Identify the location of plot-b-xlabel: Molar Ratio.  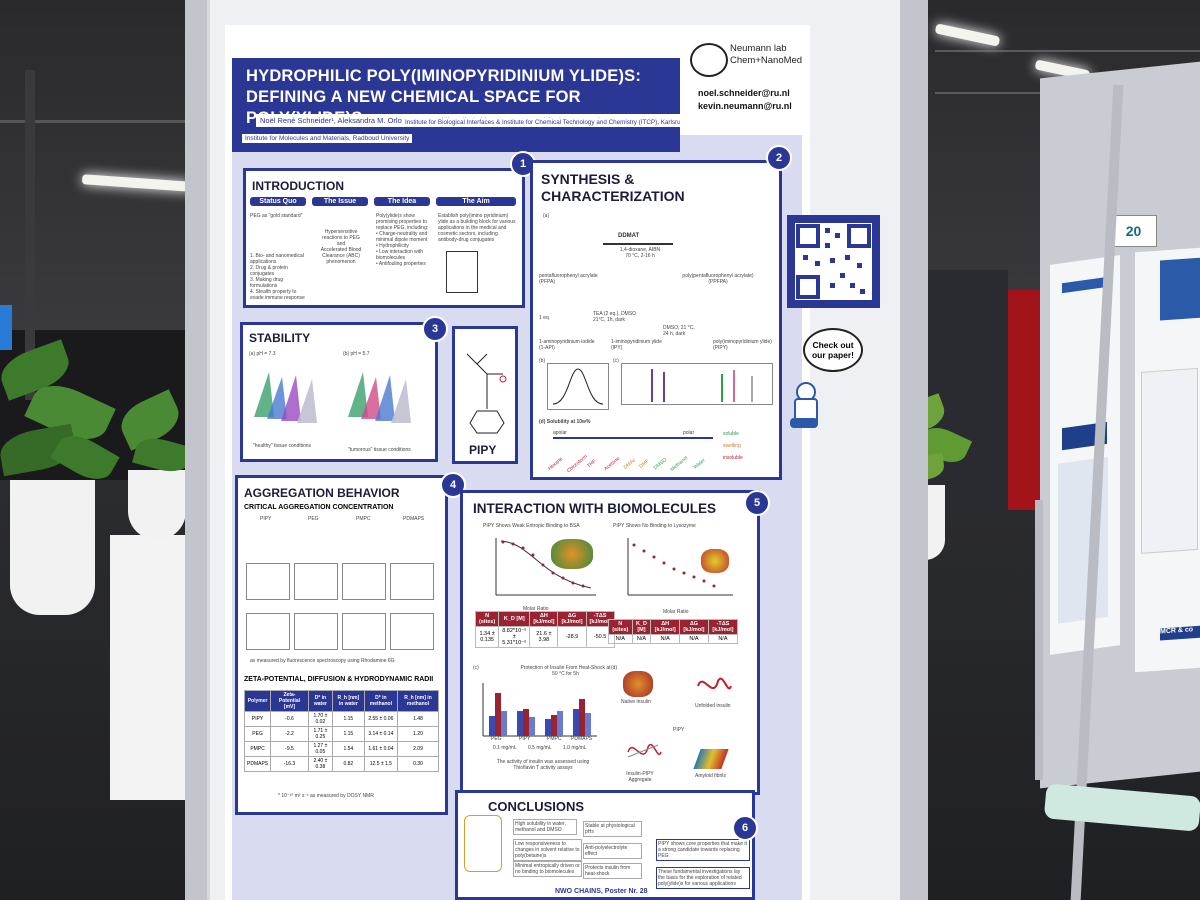
(676, 612).